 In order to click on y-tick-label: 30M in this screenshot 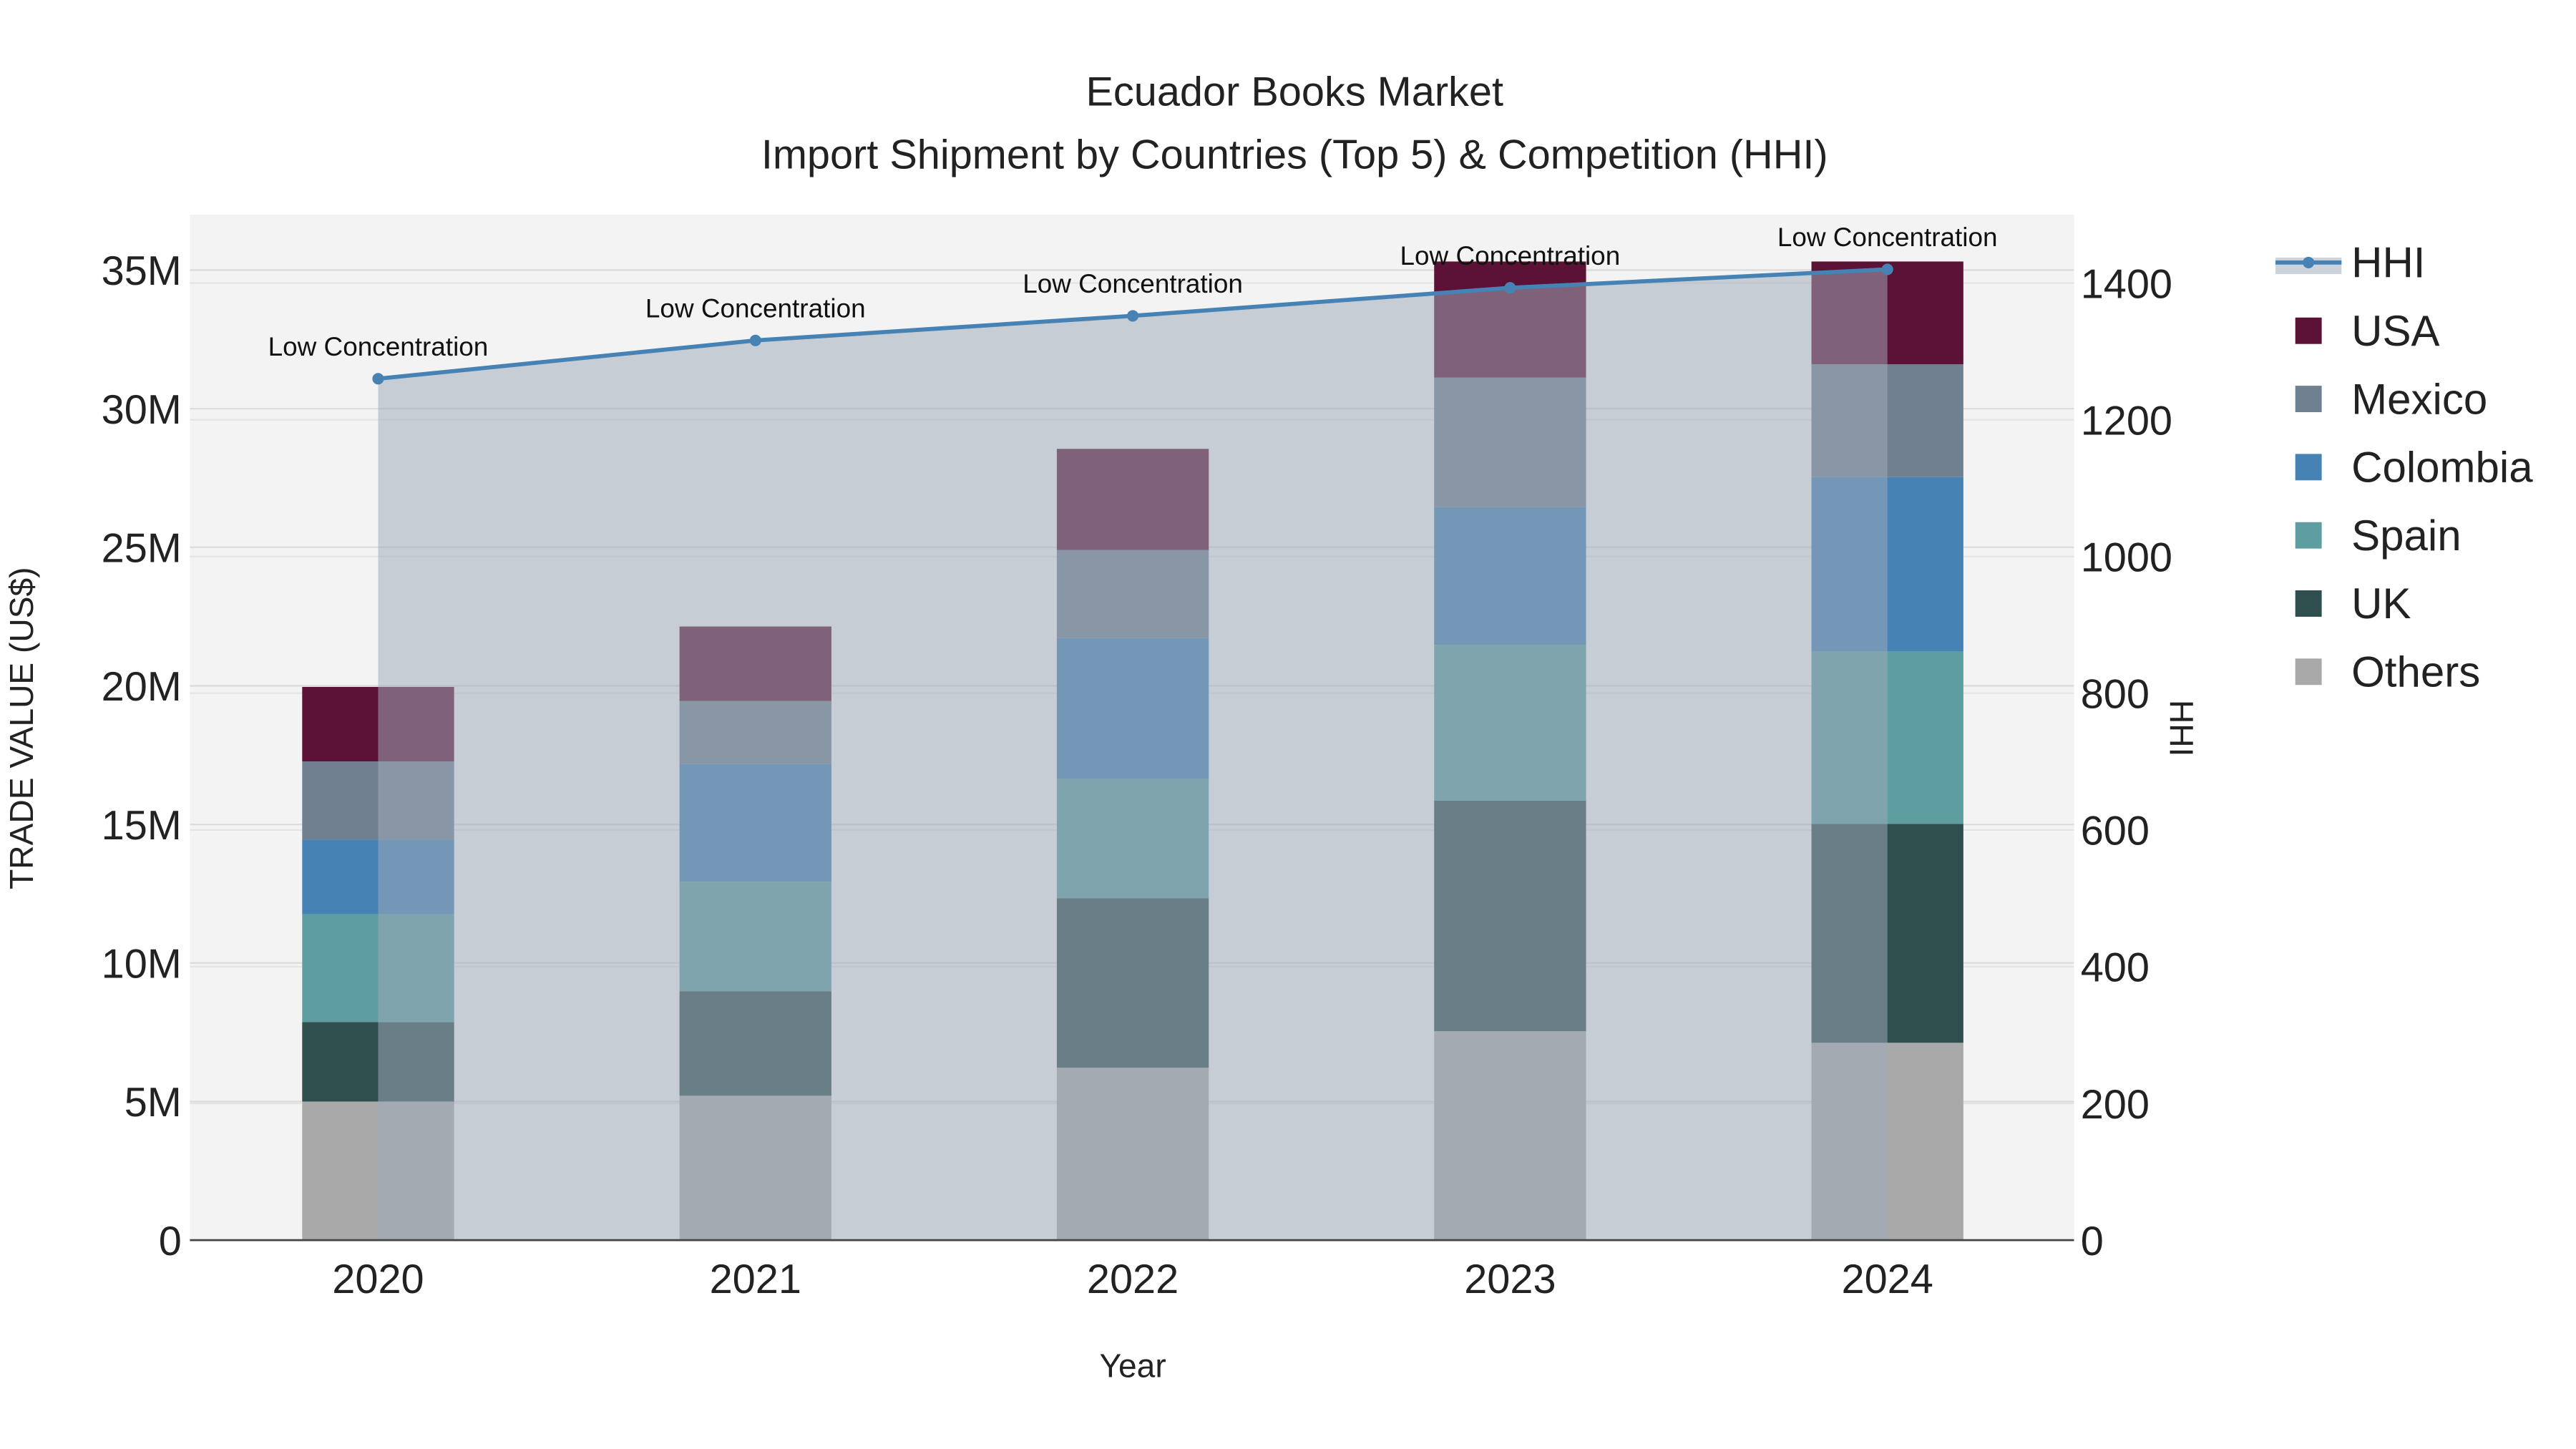, I will do `click(142, 410)`.